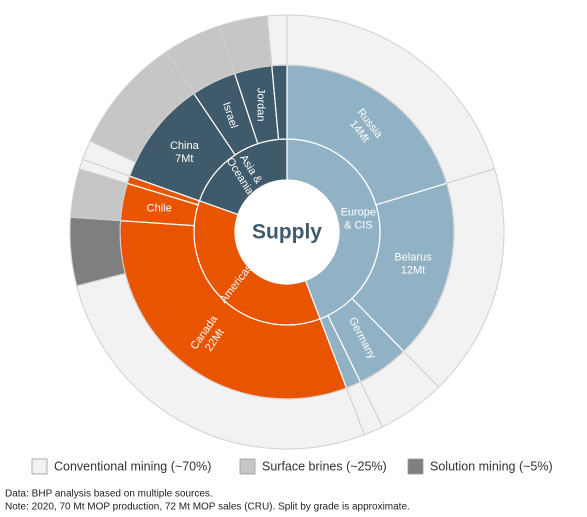  What do you see at coordinates (413, 271) in the screenshot?
I see `country-label-line: 12Mt` at bounding box center [413, 271].